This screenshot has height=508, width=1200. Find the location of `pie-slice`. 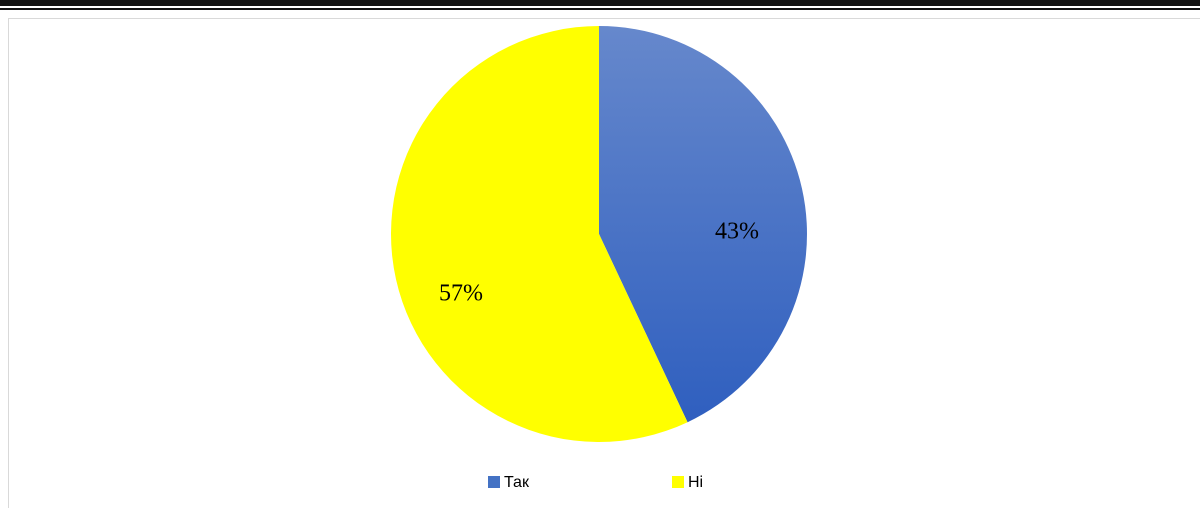

pie-slice is located at coordinates (703, 224).